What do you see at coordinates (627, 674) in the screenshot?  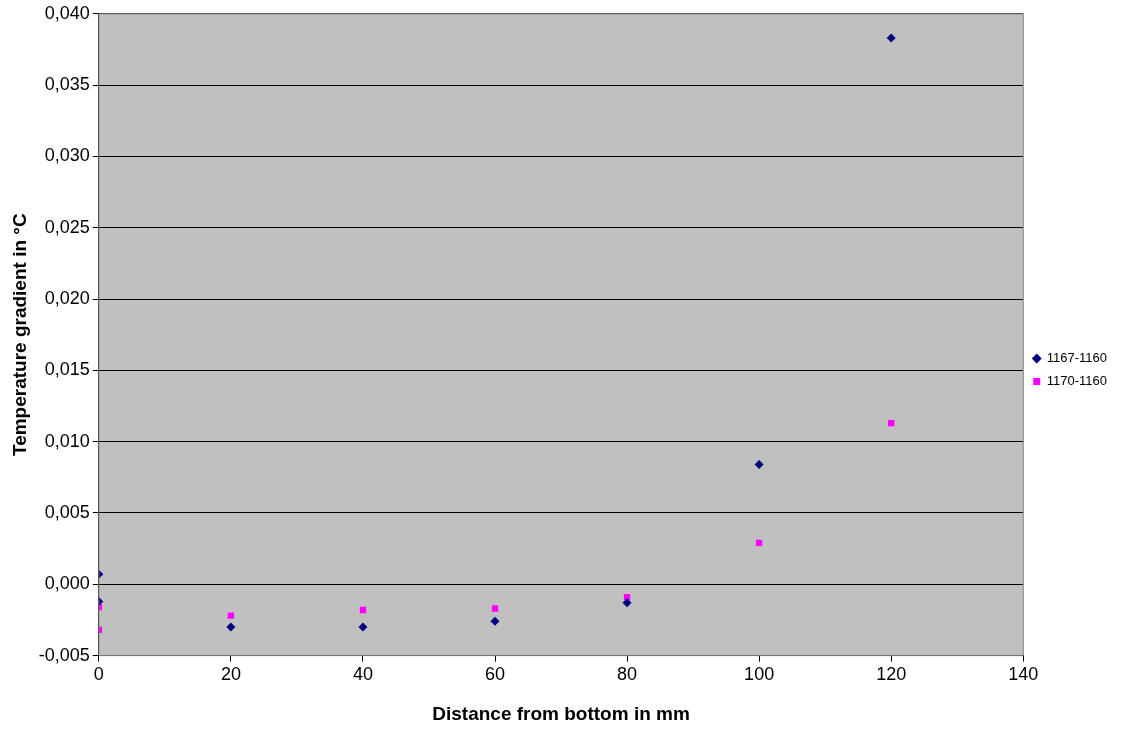 I see `x-tick-label: 80` at bounding box center [627, 674].